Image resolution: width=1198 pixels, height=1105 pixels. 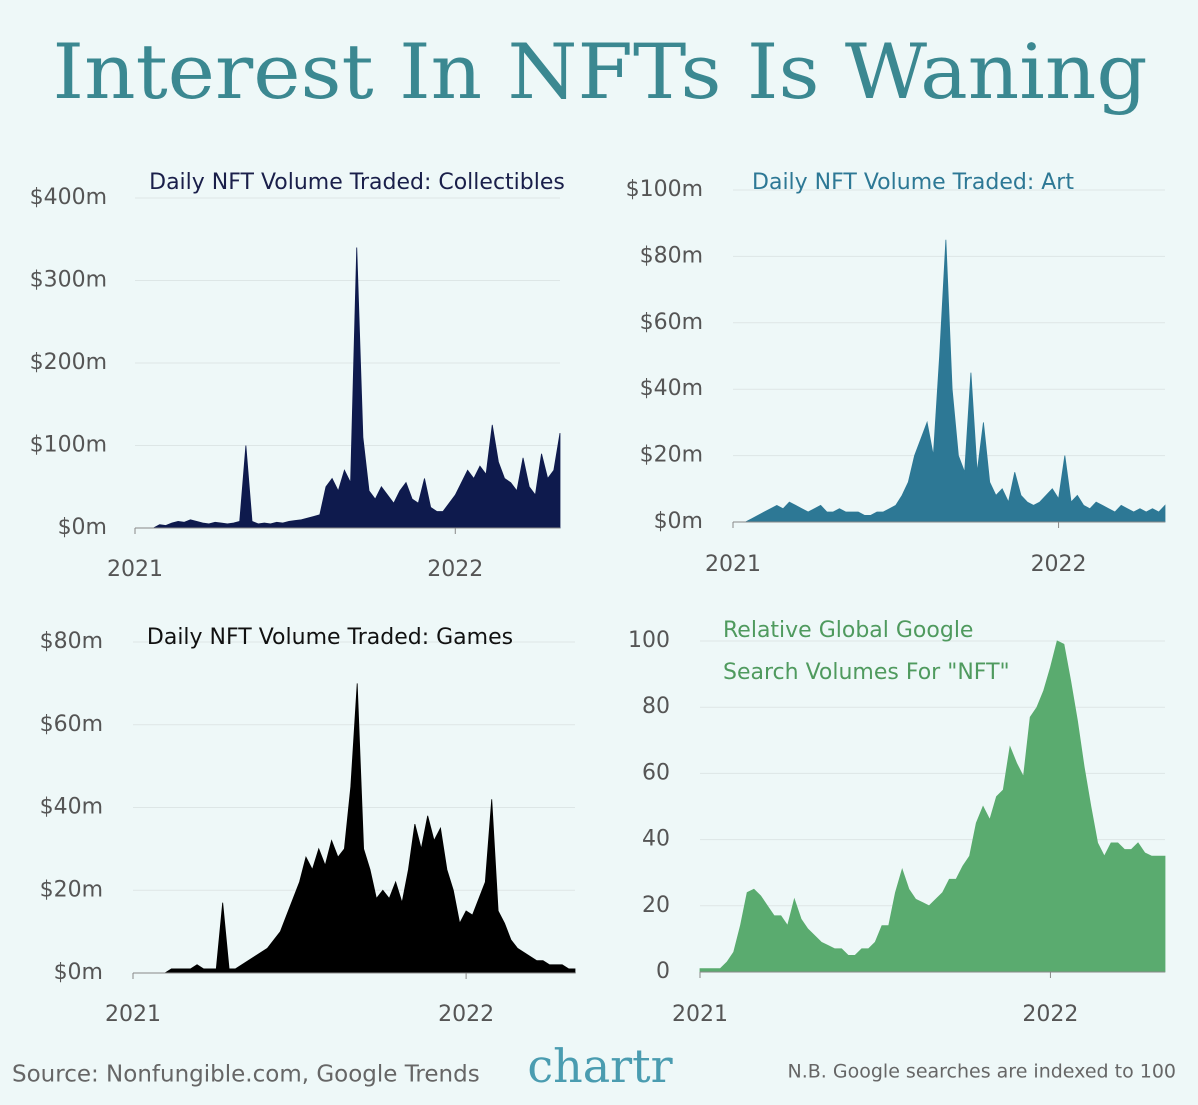 What do you see at coordinates (357, 182) in the screenshot?
I see `chart-title: Daily NFT Volume Traded: Collectibles` at bounding box center [357, 182].